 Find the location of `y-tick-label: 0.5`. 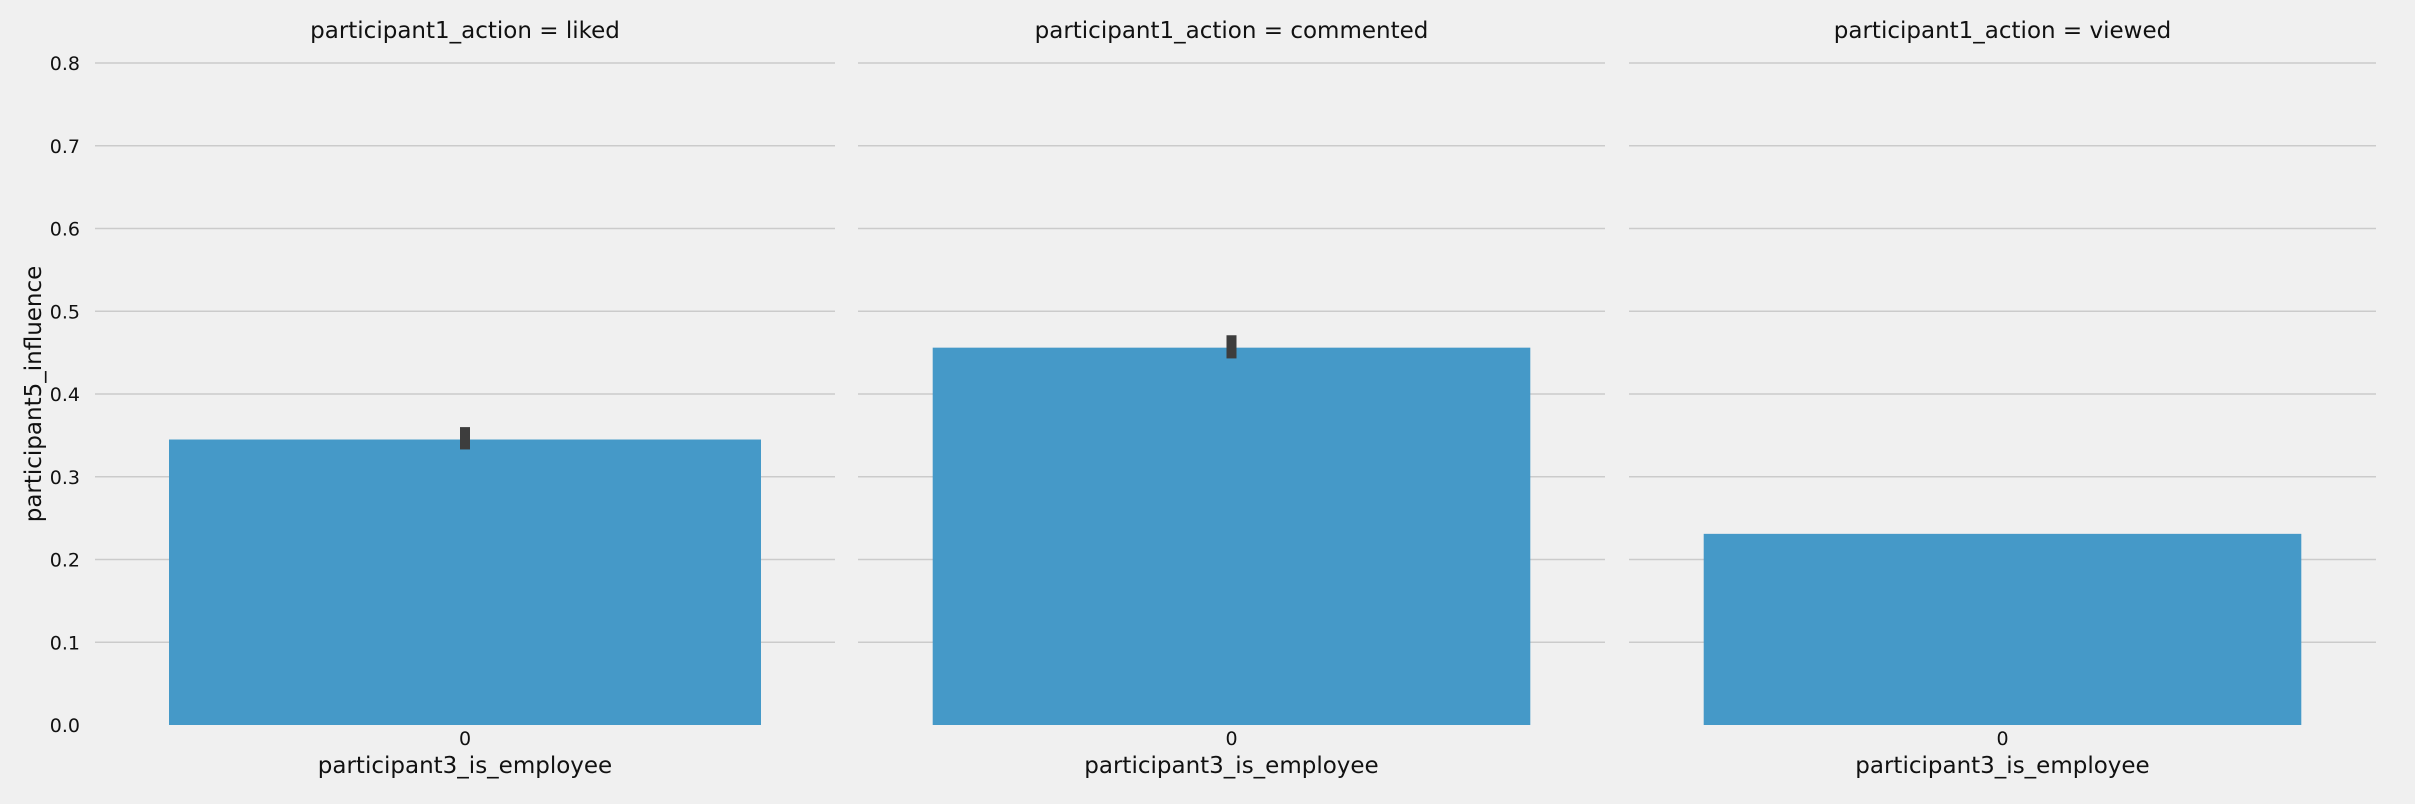

y-tick-label: 0.5 is located at coordinates (65, 312).